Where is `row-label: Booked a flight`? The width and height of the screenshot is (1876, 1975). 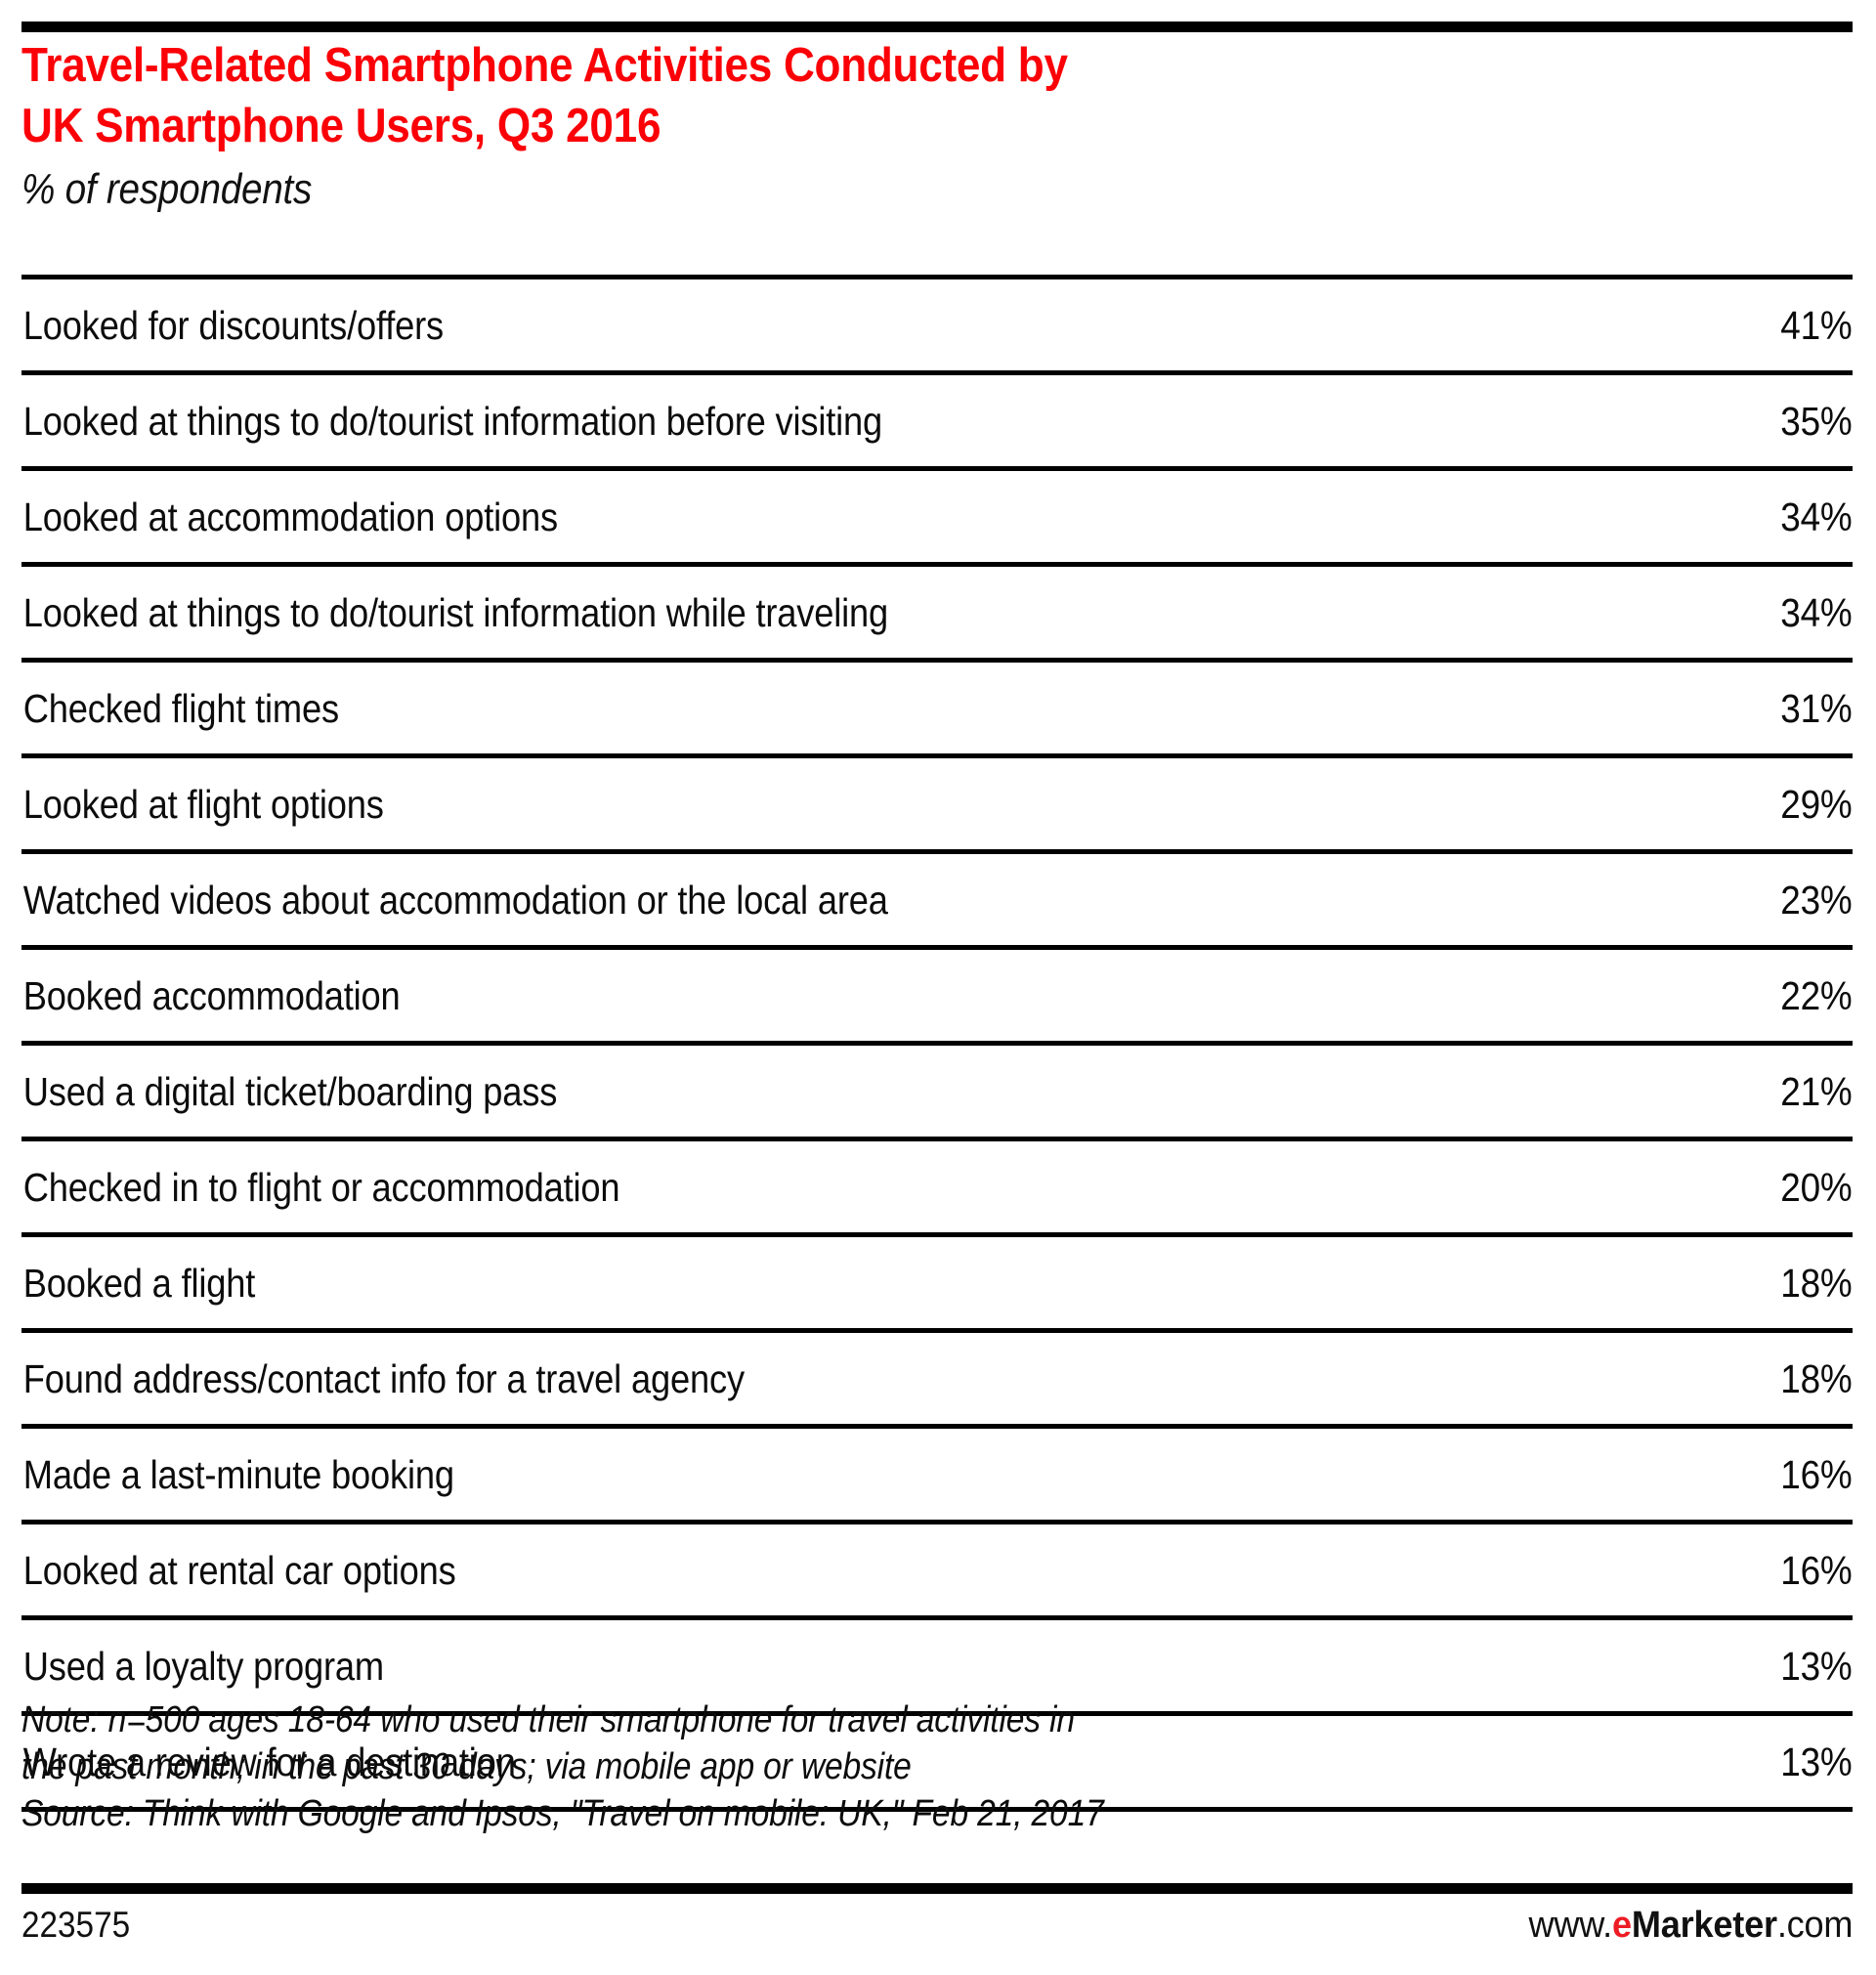
row-label: Booked a flight is located at coordinates (139, 1283).